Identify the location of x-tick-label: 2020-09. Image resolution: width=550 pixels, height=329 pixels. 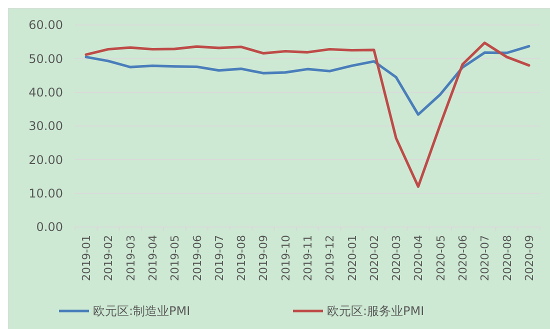
(529, 258).